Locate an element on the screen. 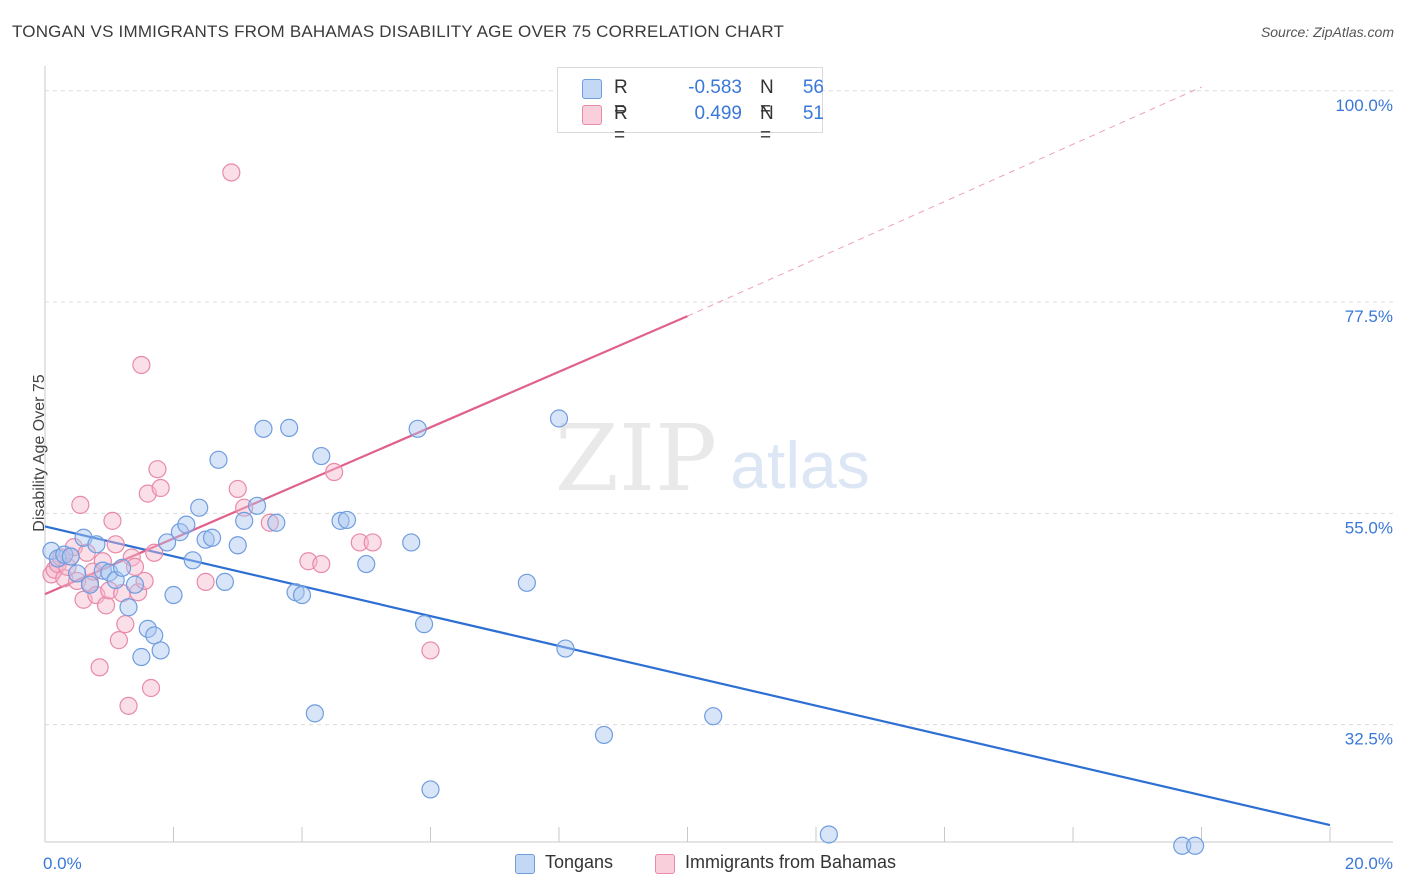 The height and width of the screenshot is (892, 1406). n-value: 51 is located at coordinates (813, 113).